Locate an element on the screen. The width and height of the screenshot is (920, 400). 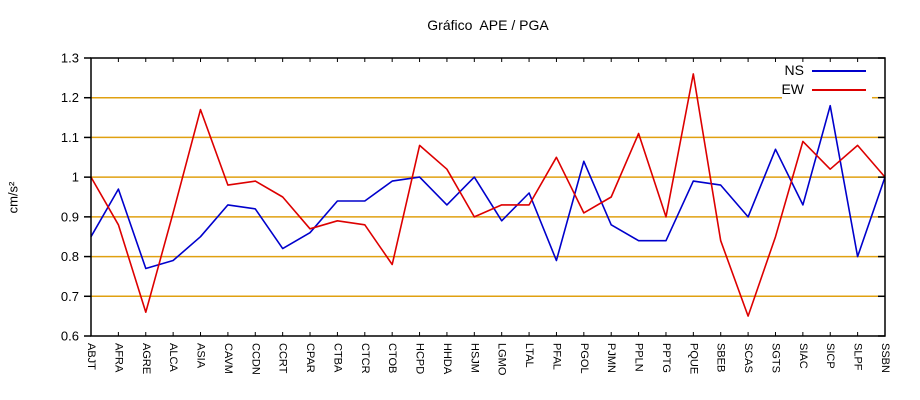
x-tick-label: PFAL is located at coordinates (556, 356).